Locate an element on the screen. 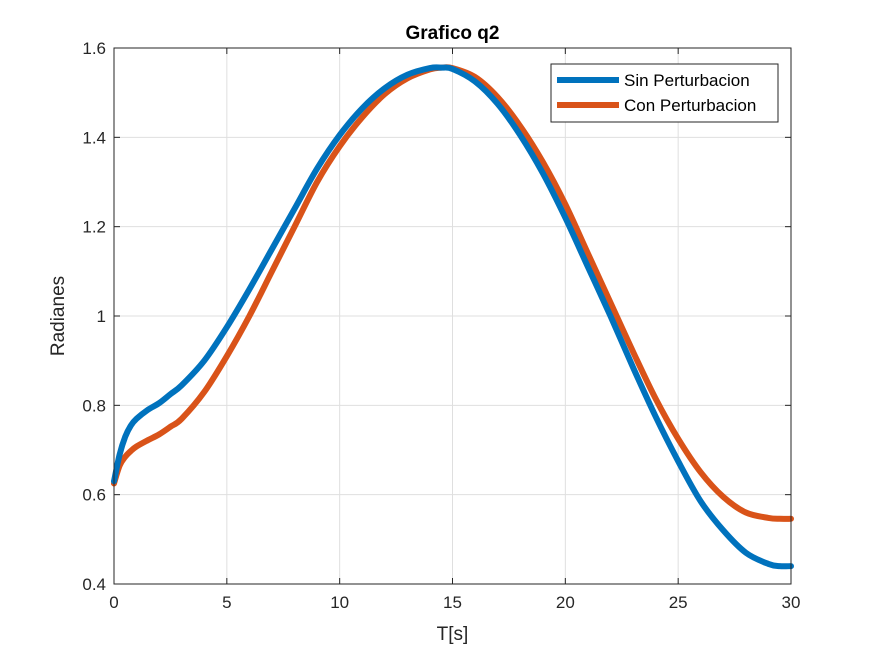 The height and width of the screenshot is (656, 875). y-tick-label: 0.8 is located at coordinates (94, 405).